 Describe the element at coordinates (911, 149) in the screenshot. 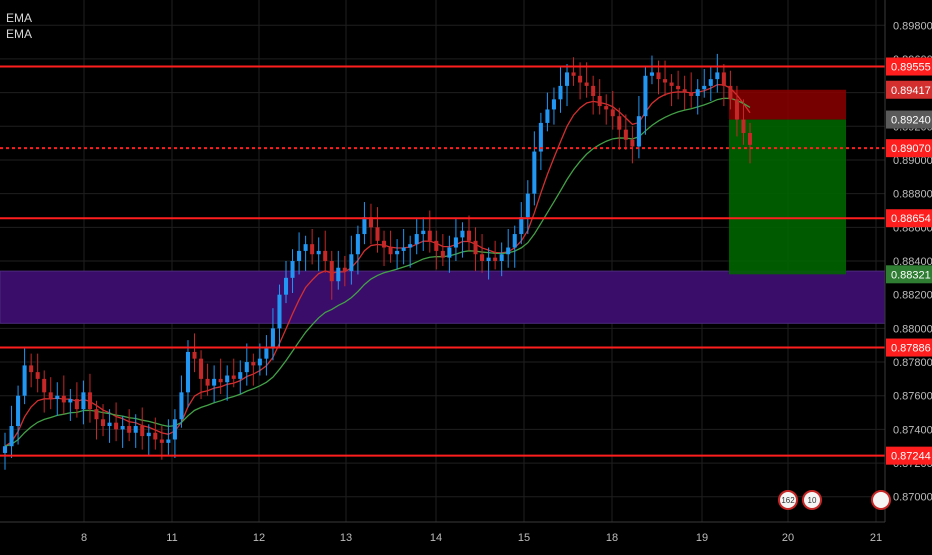

I see `level-price-label: 0.89070` at that location.